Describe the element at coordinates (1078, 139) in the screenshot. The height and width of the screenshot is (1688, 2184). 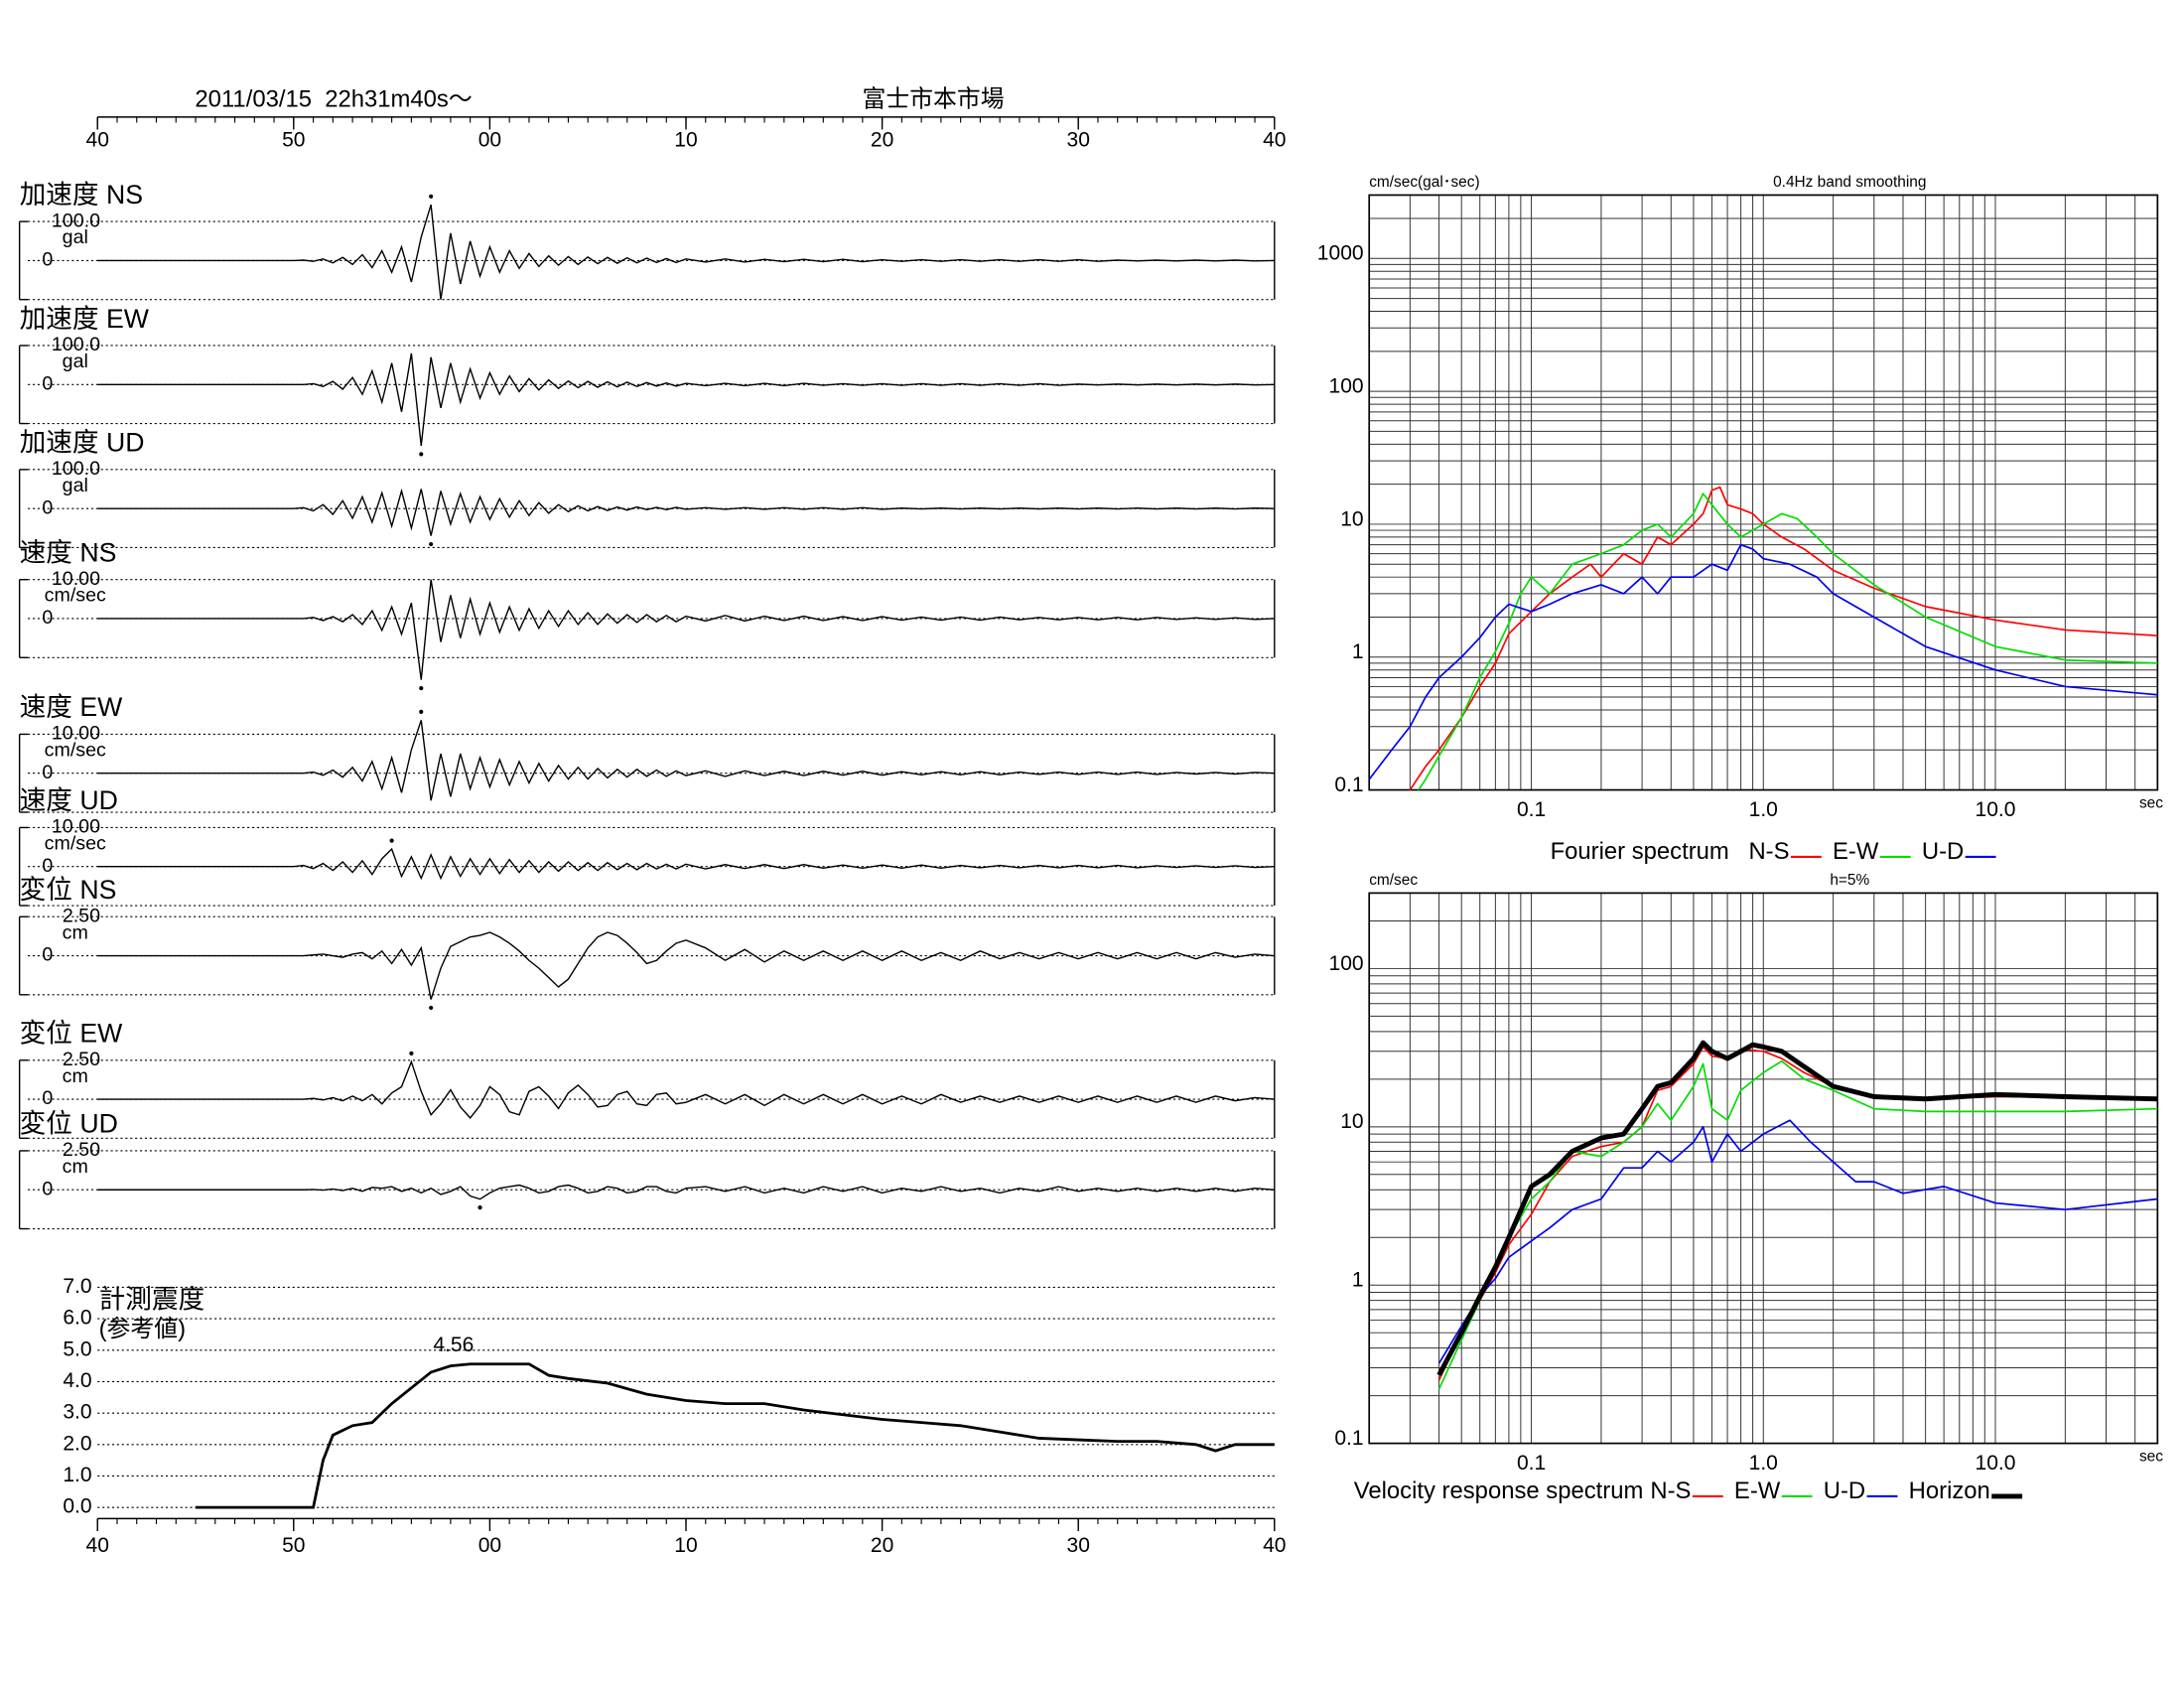
I see `x-tick-label: 30` at that location.